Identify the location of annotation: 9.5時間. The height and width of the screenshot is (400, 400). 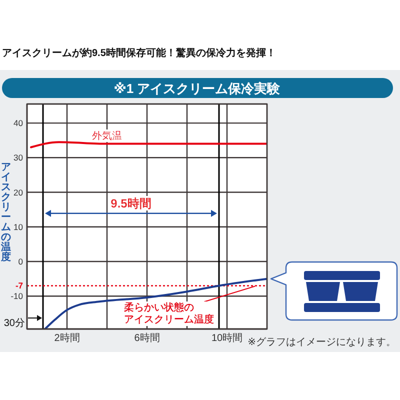
(131, 203).